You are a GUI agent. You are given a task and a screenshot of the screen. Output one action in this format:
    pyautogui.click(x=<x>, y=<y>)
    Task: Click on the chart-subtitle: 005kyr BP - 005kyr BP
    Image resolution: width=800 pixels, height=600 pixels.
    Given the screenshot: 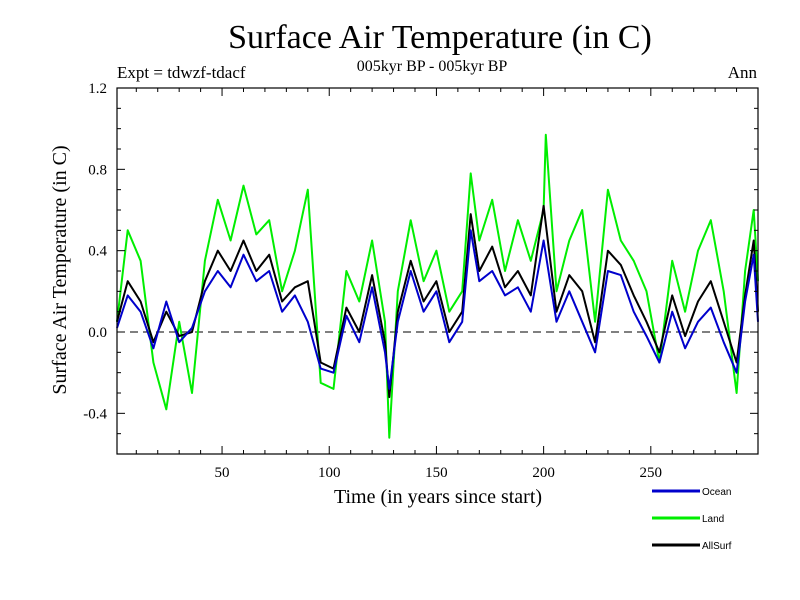 What is the action you would take?
    pyautogui.click(x=432, y=66)
    